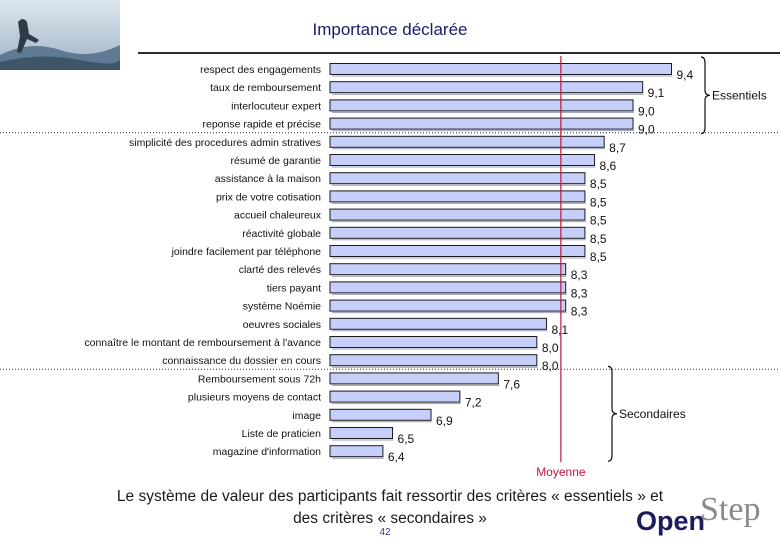 The height and width of the screenshot is (540, 780). Describe the element at coordinates (282, 434) in the screenshot. I see `category-label: Liste de praticien` at that location.